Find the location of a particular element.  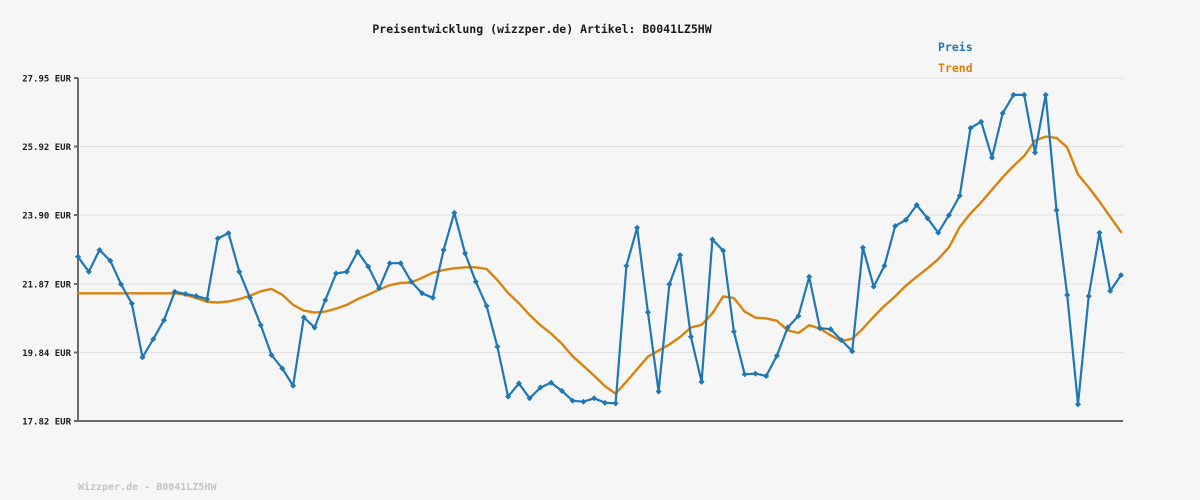

legend-item-trend: Trend is located at coordinates (955, 68).